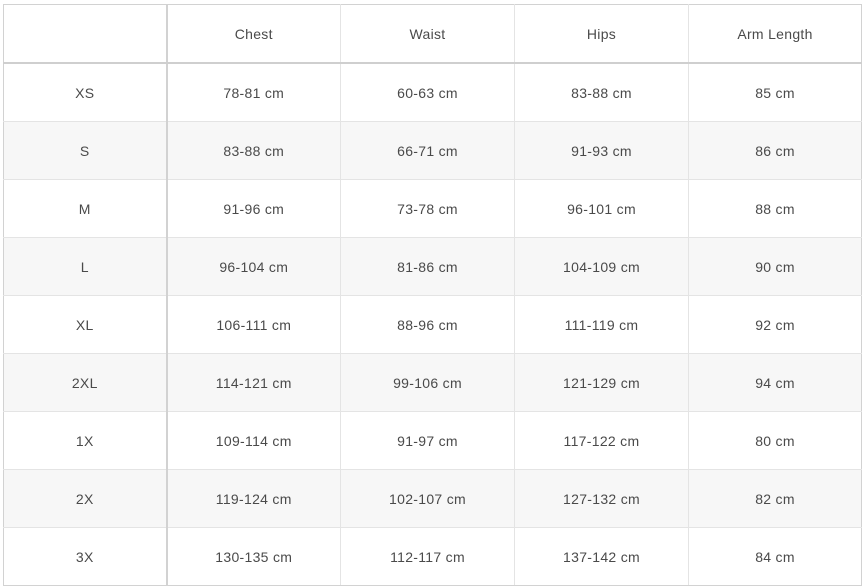 The image size is (865, 586). What do you see at coordinates (601, 34) in the screenshot?
I see `column-header-hips: Hips` at bounding box center [601, 34].